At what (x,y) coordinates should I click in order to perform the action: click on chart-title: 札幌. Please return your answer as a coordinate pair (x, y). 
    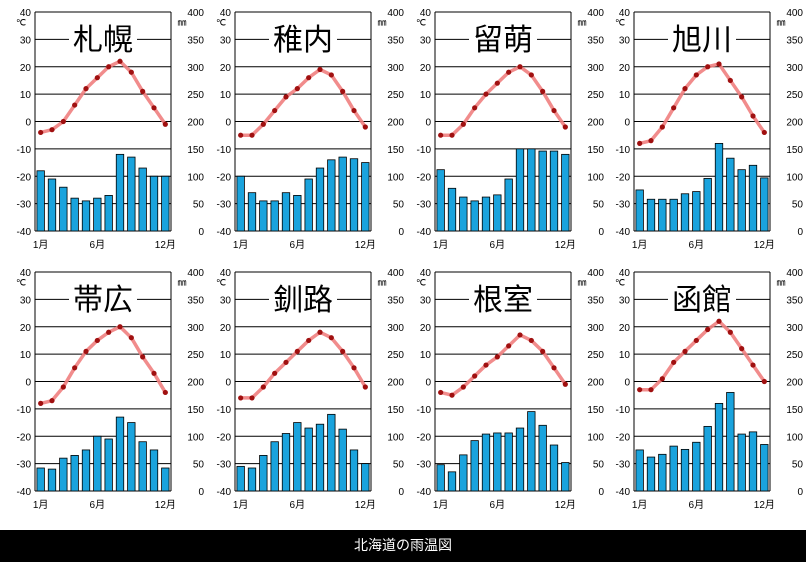
    Looking at the image, I should click on (103, 40).